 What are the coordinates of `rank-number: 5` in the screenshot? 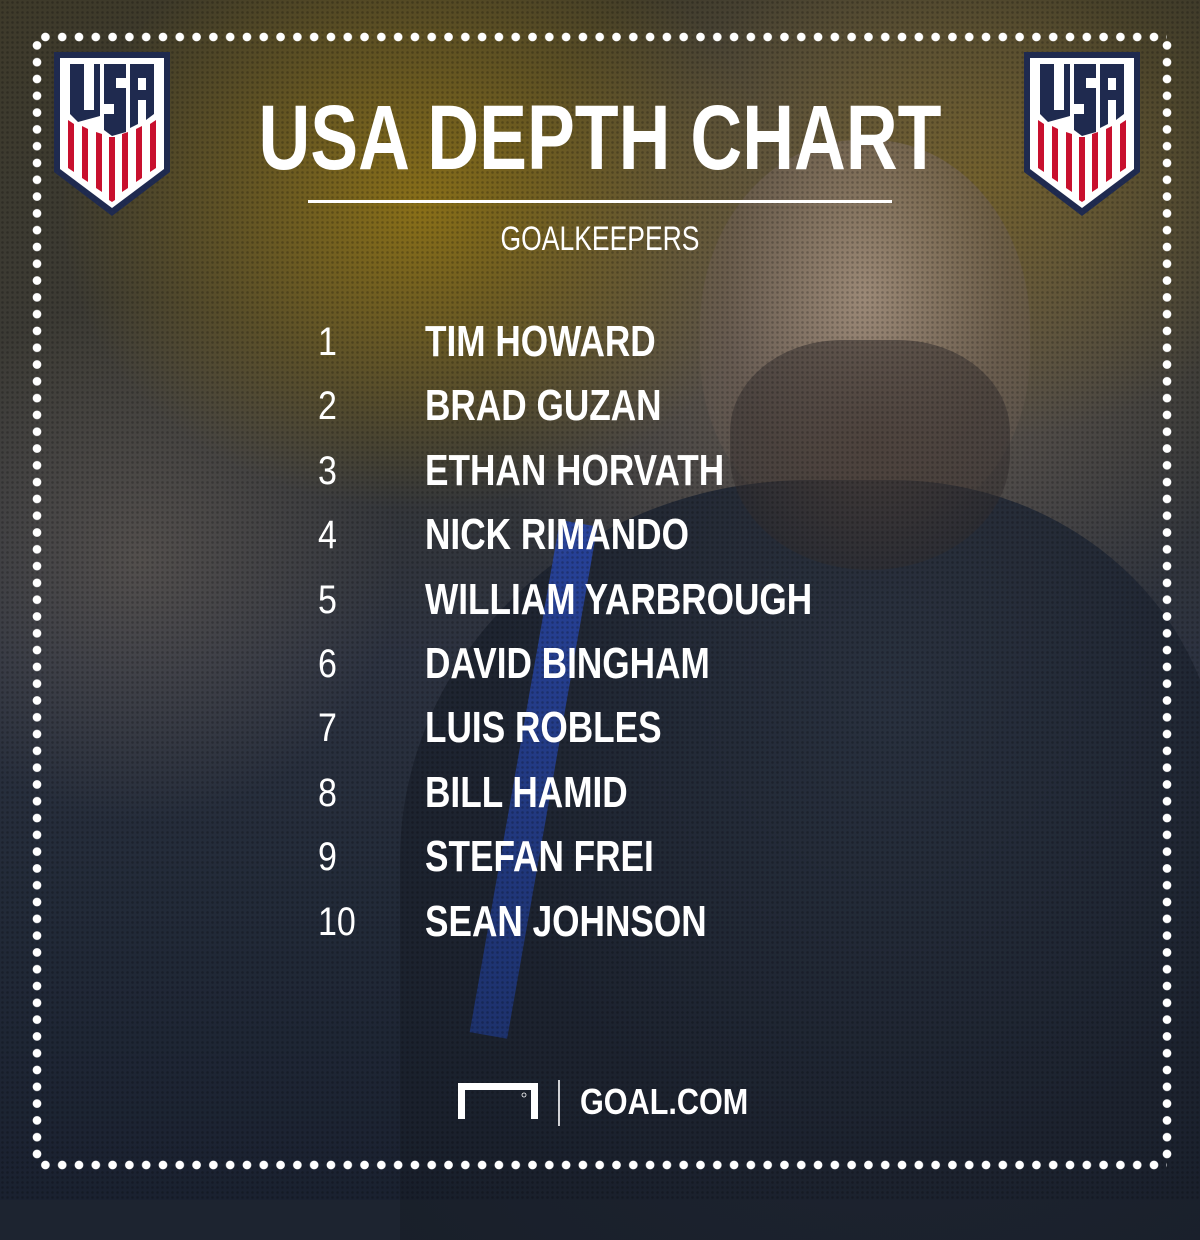 It's located at (327, 599).